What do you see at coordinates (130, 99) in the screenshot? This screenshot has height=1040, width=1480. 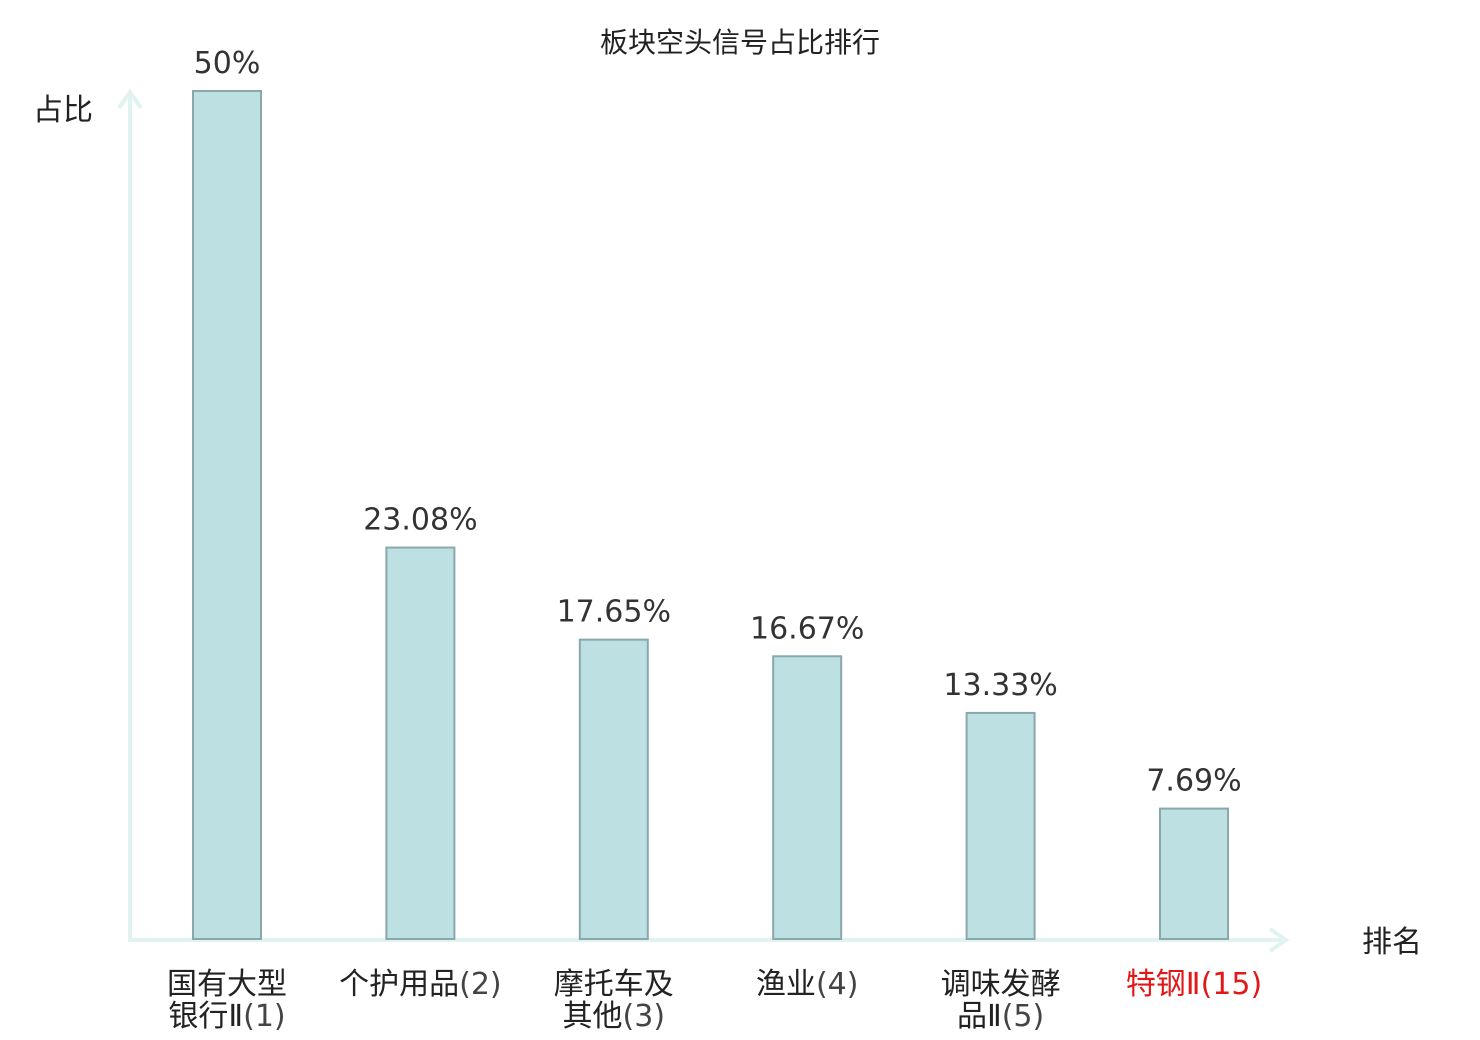 I see `y-axis-arrow` at bounding box center [130, 99].